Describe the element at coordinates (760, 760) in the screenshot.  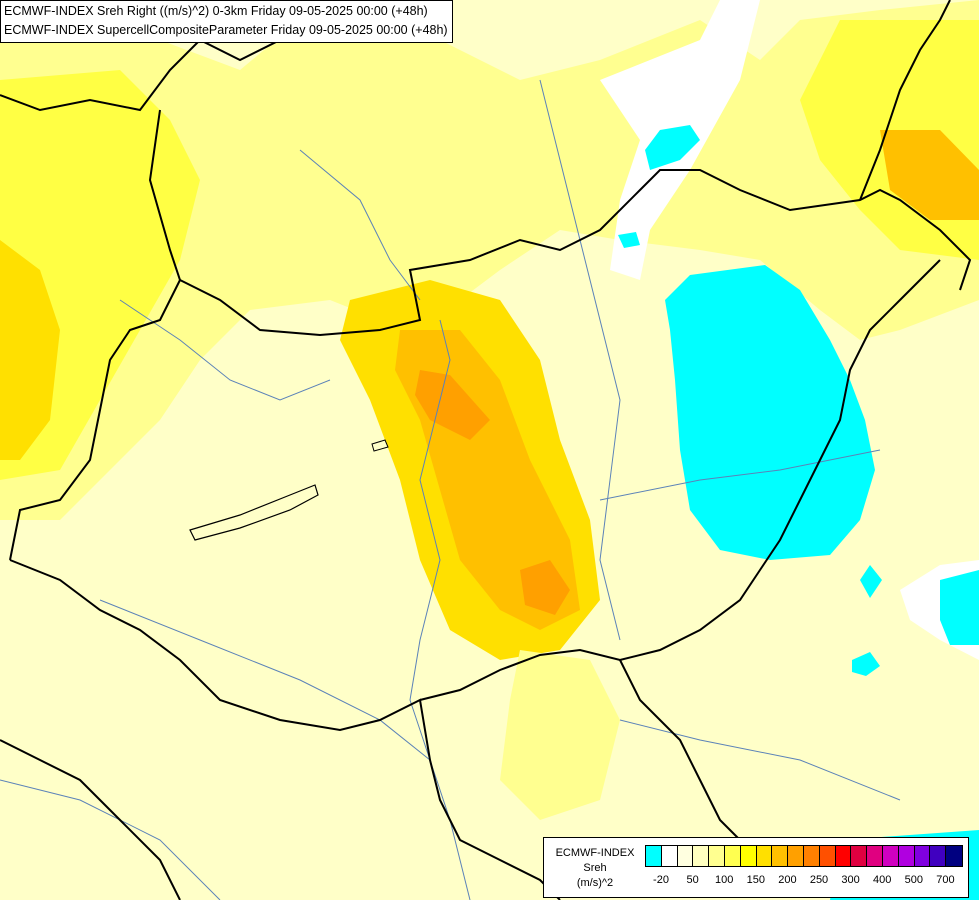
I see `river-south-east` at that location.